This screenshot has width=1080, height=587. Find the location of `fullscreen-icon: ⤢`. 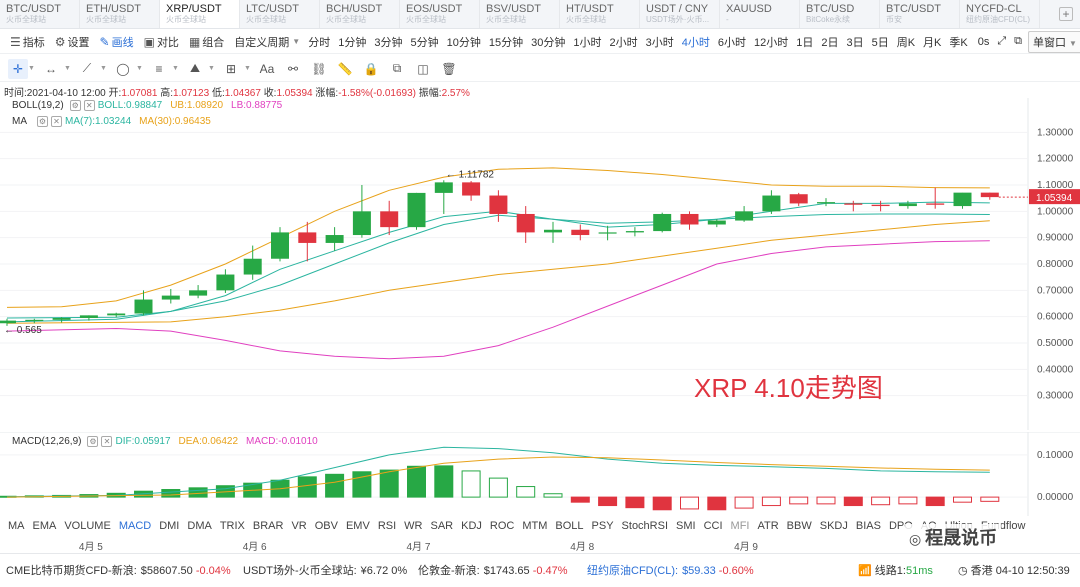

fullscreen-icon: ⤢ is located at coordinates (1002, 41).